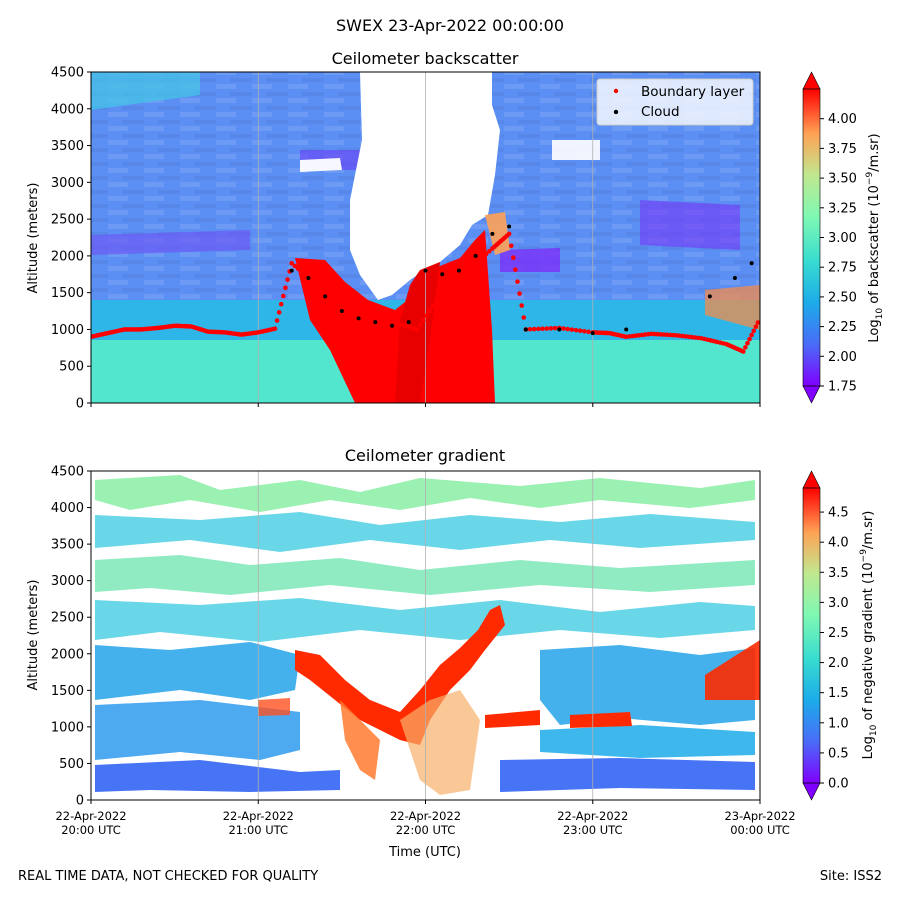 The width and height of the screenshot is (900, 900). Describe the element at coordinates (576, 150) in the screenshot. I see `backscatter-gap-right` at that location.